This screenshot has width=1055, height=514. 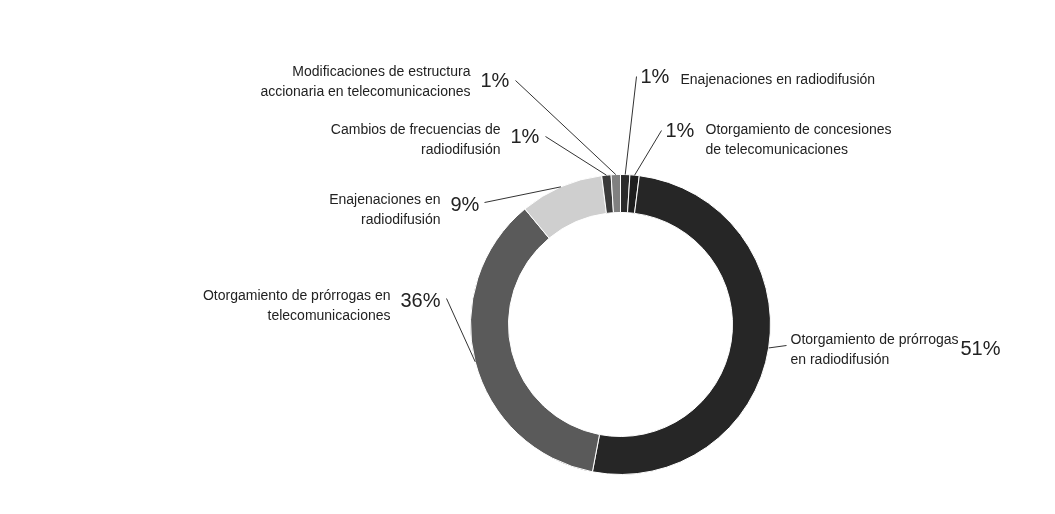 I want to click on slice-label: Otorgamiento de prórrogas en radiodifusión, so click(x=874, y=348).